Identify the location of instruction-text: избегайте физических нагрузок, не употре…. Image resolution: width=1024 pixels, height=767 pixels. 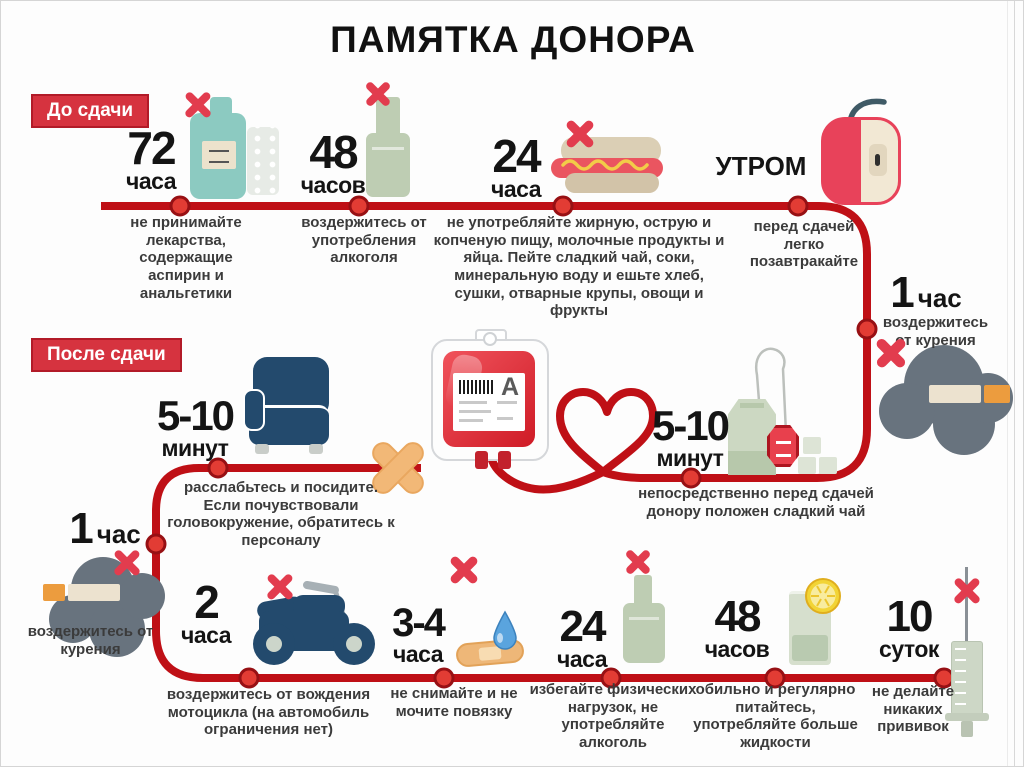
(613, 716).